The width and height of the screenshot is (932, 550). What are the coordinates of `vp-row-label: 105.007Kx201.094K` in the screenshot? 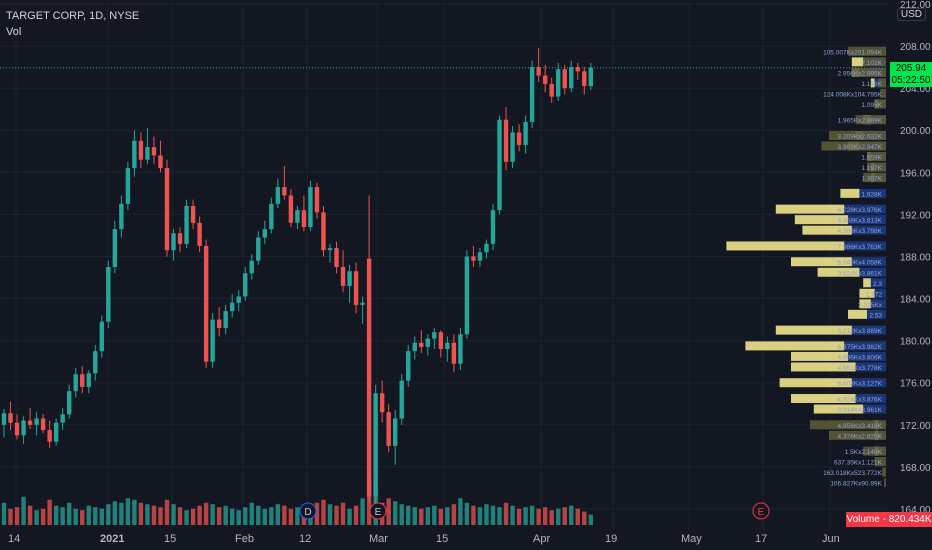 It's located at (853, 52).